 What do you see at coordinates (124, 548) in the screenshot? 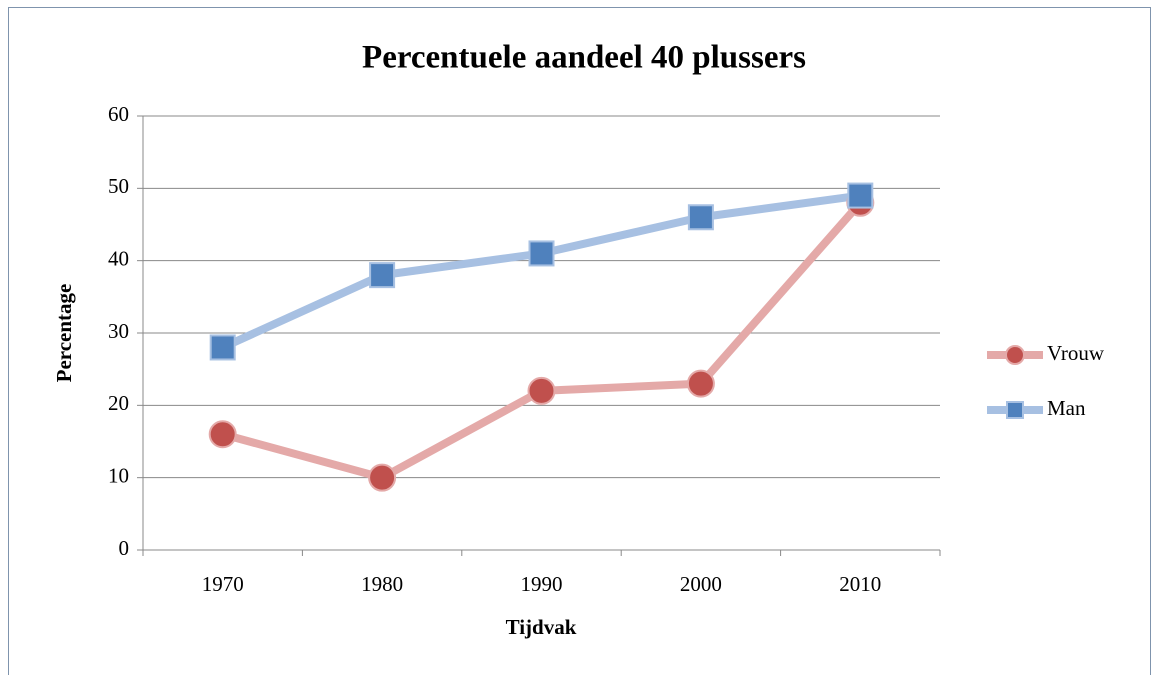
I see `y-tick-label: 0` at bounding box center [124, 548].